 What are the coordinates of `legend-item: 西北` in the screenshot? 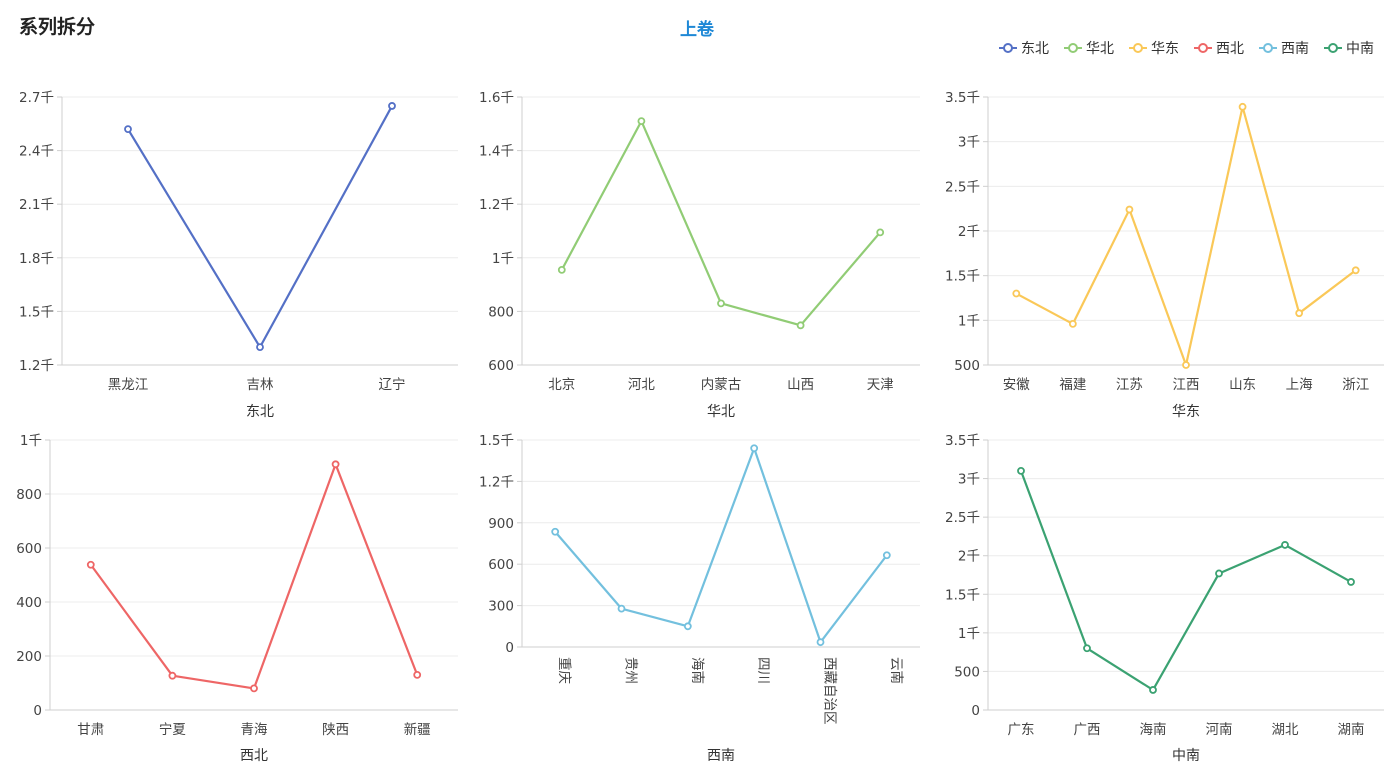 It's located at (1219, 48).